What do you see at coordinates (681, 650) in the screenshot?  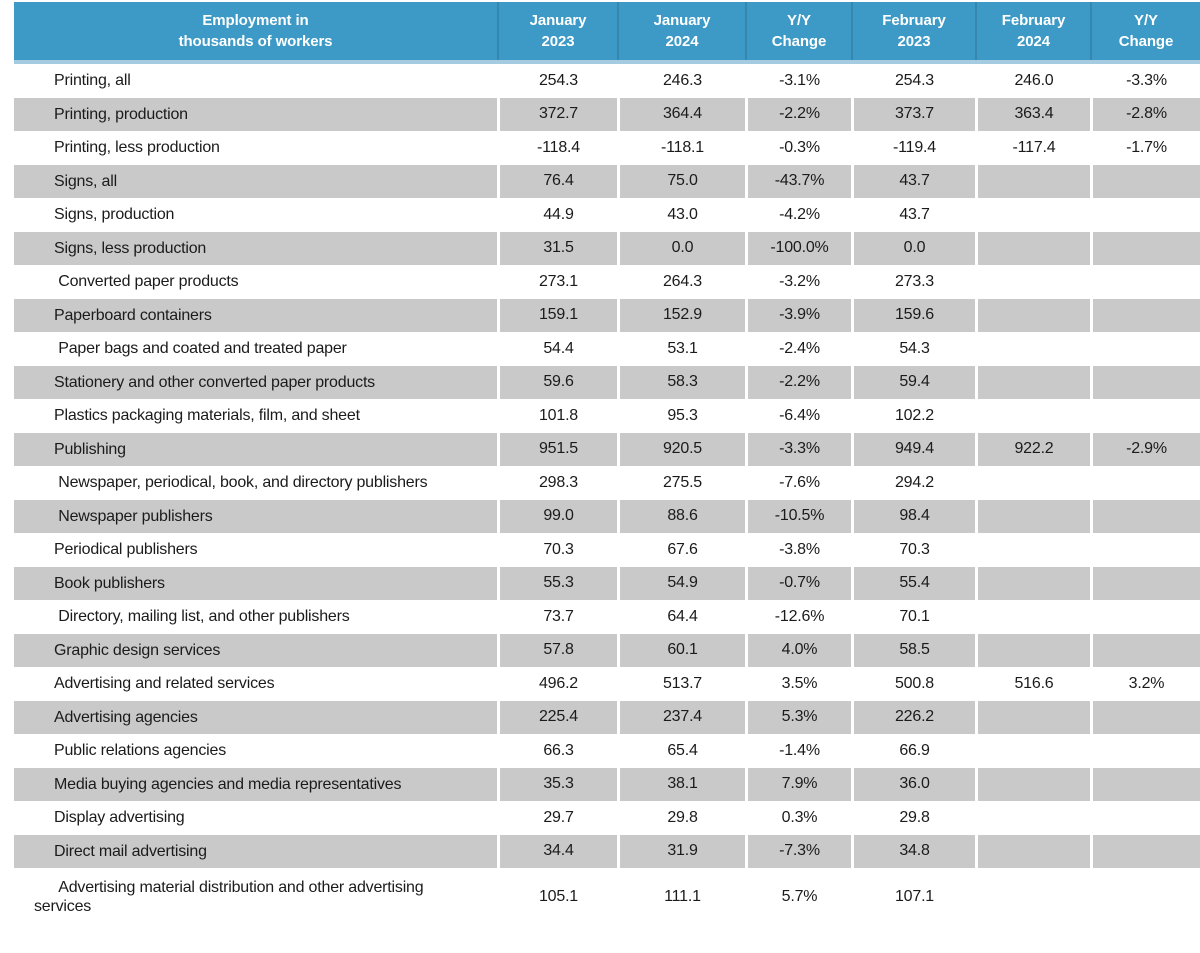 I see `cell-jan-2024: 60.1` at bounding box center [681, 650].